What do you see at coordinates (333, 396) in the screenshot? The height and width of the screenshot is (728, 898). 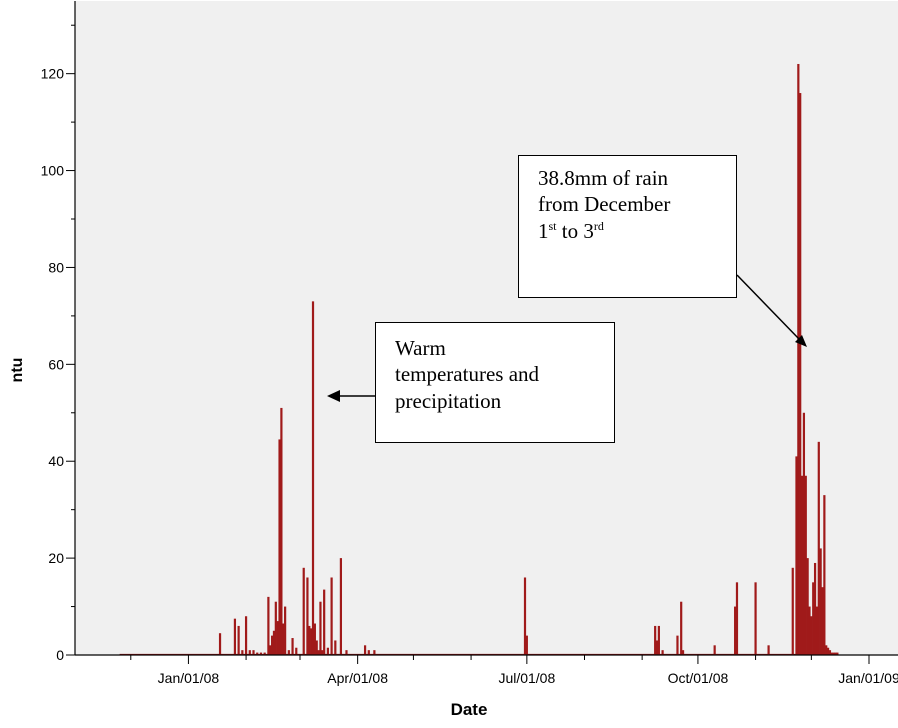 I see `arrow-warm-head` at bounding box center [333, 396].